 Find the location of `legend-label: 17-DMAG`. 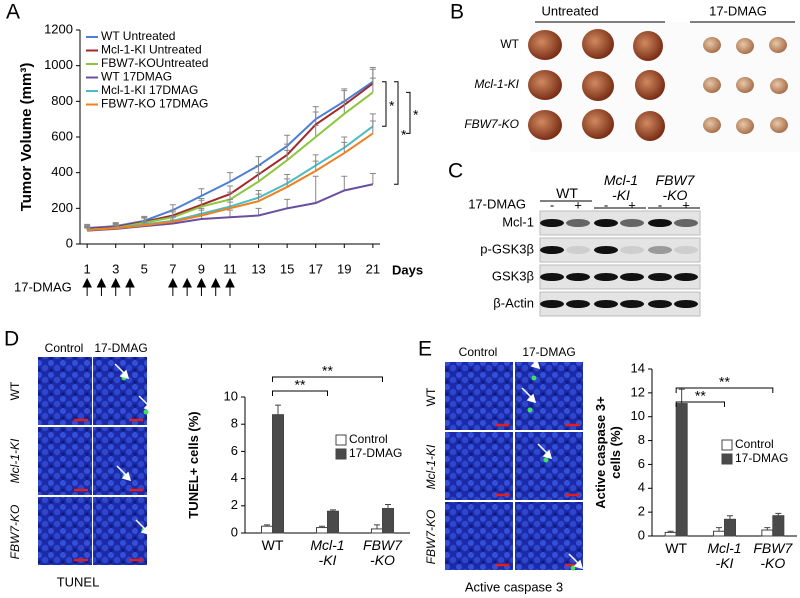

legend-label: 17-DMAG is located at coordinates (761, 458).